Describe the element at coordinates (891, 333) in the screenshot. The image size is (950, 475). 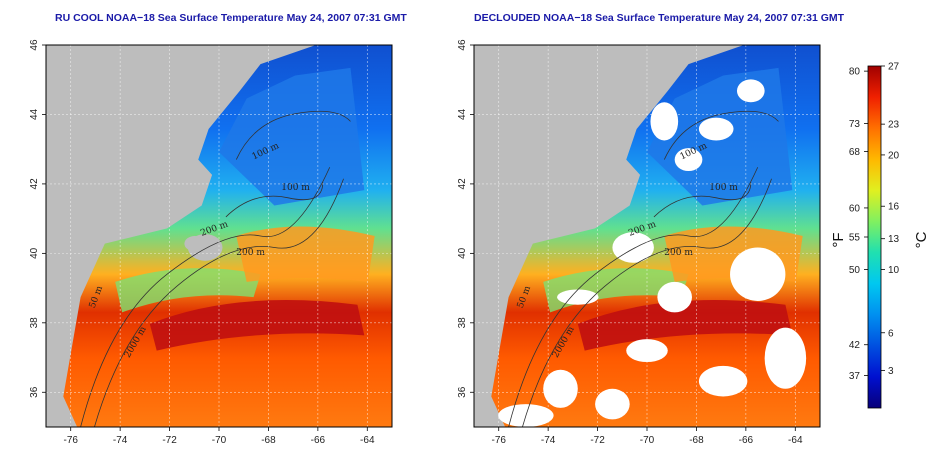
I see `celsius-tick-label: 6` at that location.